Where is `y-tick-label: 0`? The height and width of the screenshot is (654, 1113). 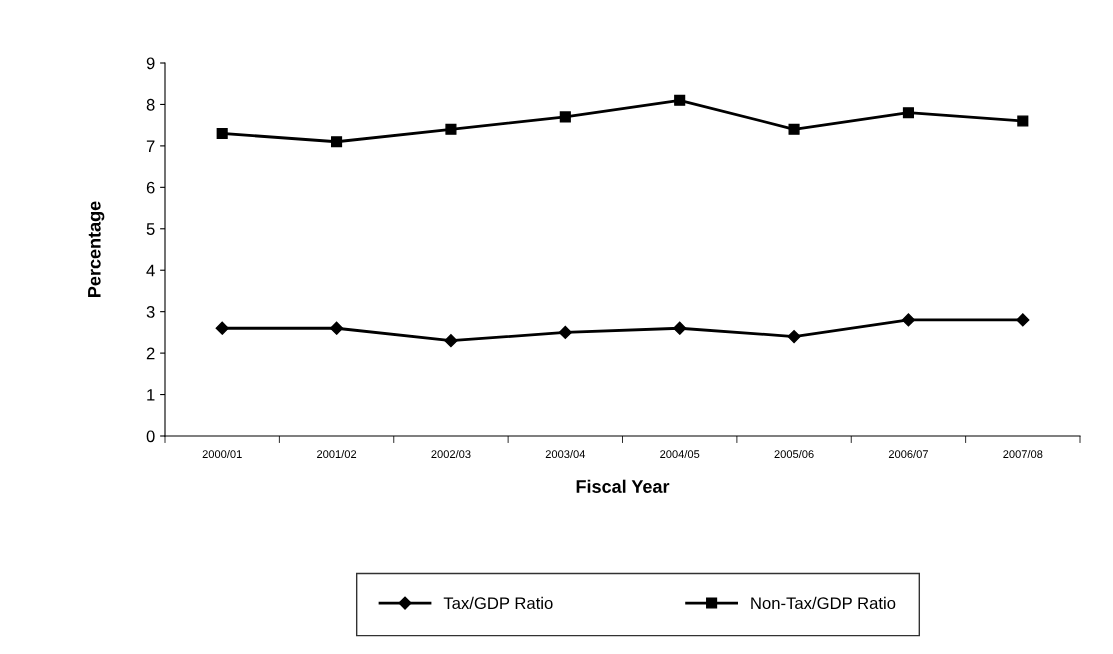 y-tick-label: 0 is located at coordinates (150, 436).